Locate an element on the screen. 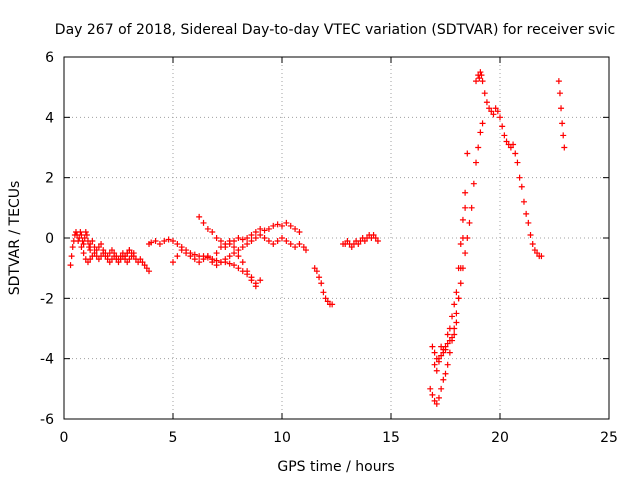 This screenshot has height=480, width=640. y-axis-label: SDTVAR / TECUs is located at coordinates (15, 238).